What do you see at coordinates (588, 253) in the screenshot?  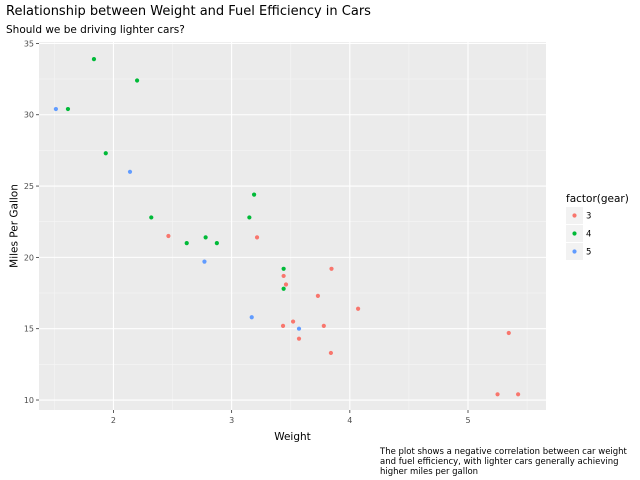 I see `legend-label-gear-5: 5` at bounding box center [588, 253].